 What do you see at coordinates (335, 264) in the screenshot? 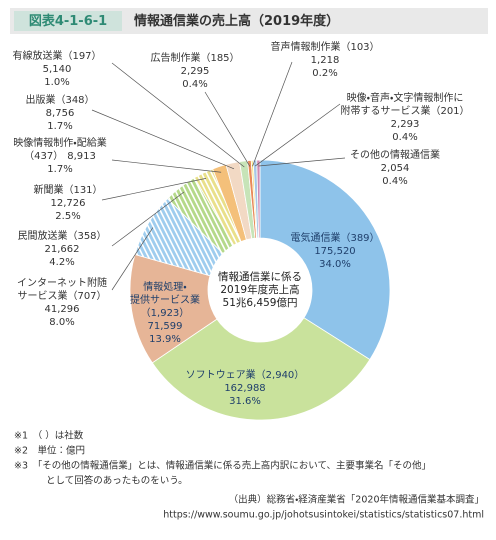
I see `slice-share: 34.0%` at bounding box center [335, 264].